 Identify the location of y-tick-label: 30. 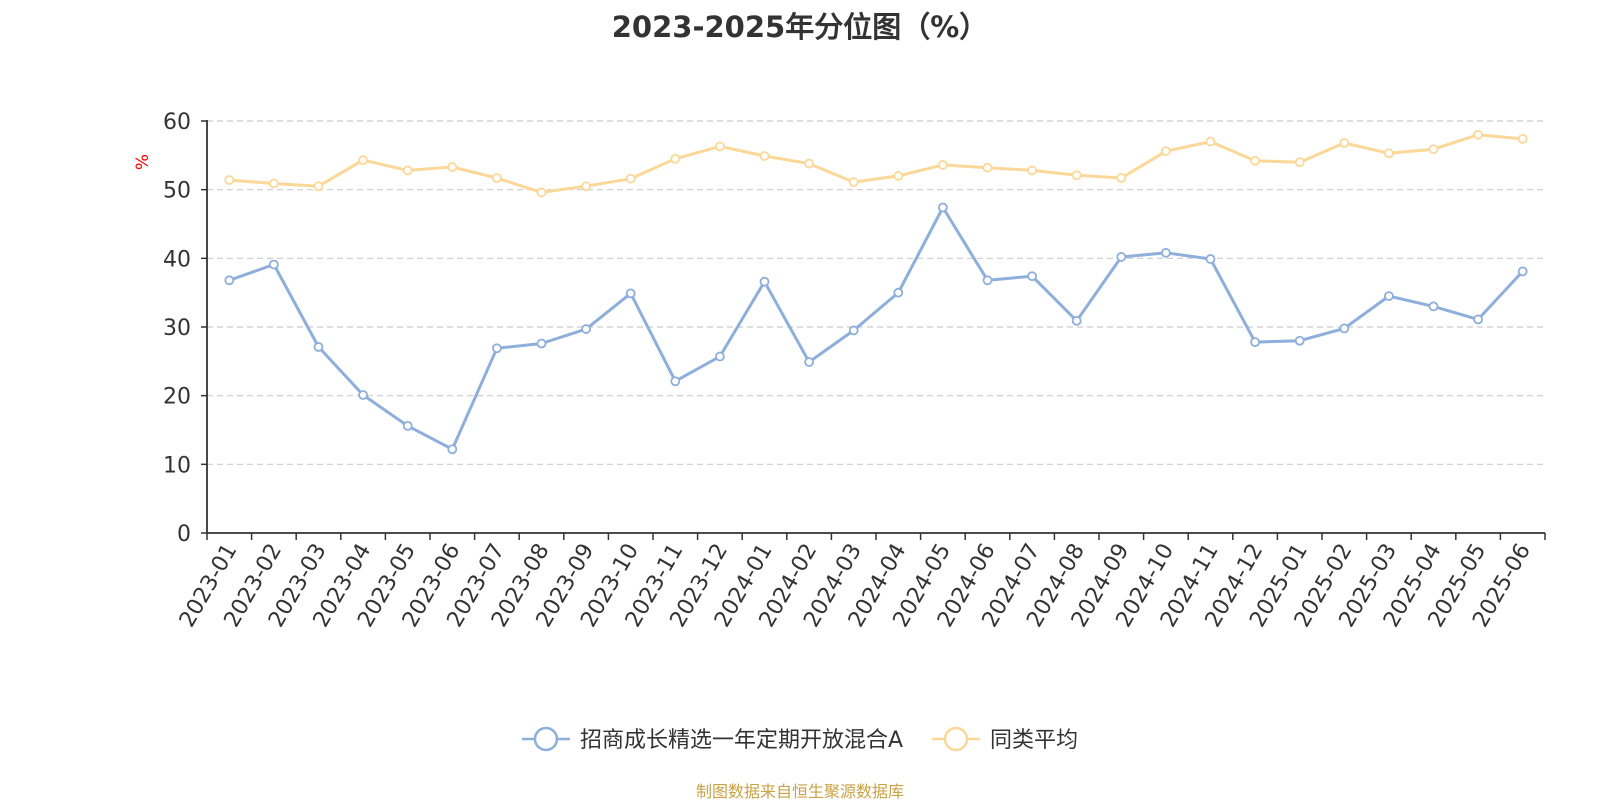
(177, 328).